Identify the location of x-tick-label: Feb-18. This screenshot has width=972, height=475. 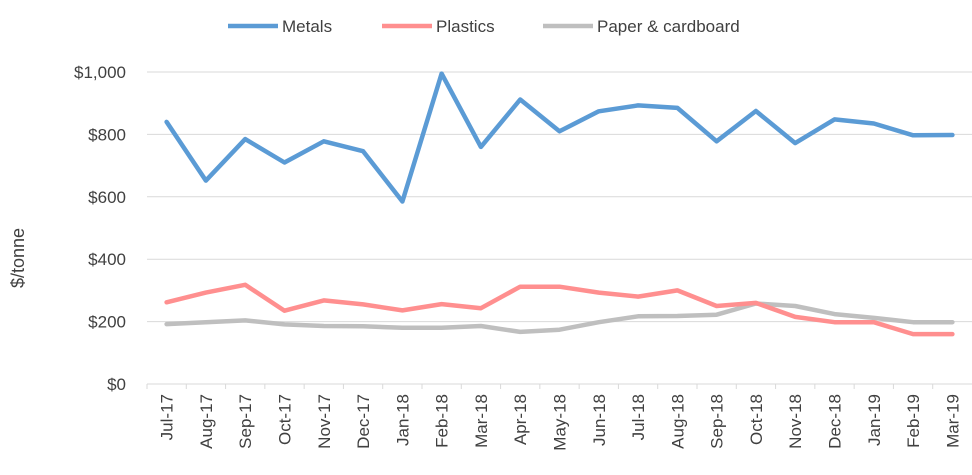
(442, 421).